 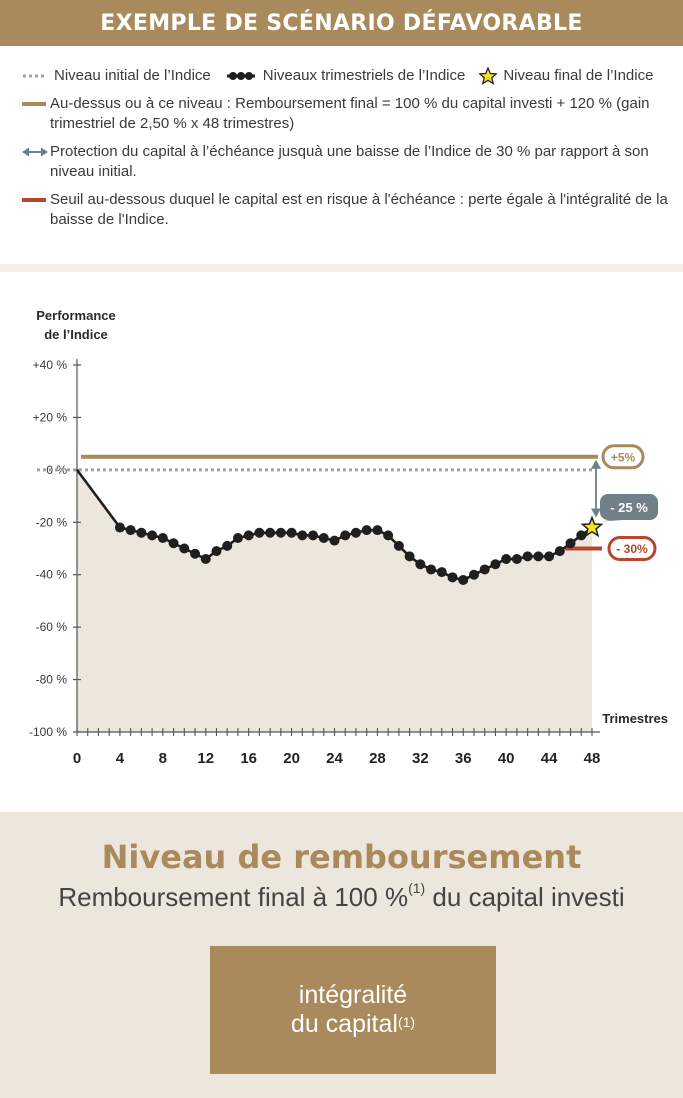 What do you see at coordinates (592, 526) in the screenshot?
I see `final-level-star` at bounding box center [592, 526].